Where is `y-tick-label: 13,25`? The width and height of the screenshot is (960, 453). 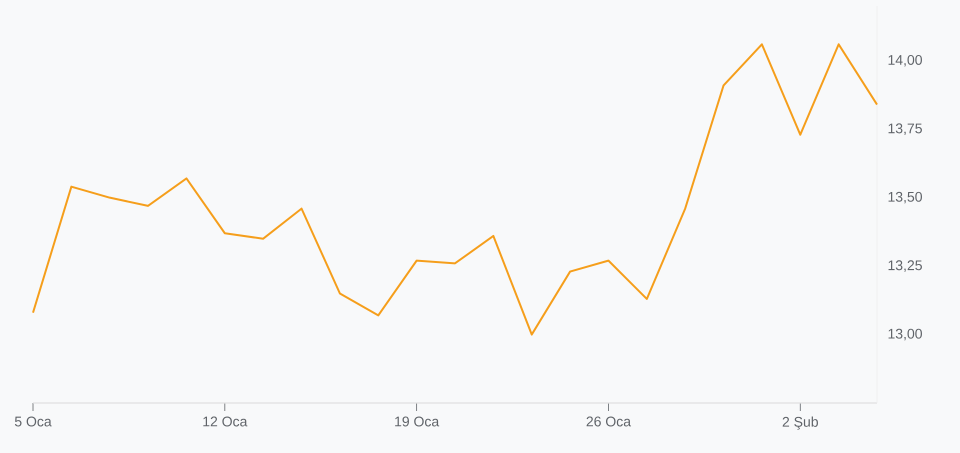
y-tick-label: 13,25 is located at coordinates (905, 266).